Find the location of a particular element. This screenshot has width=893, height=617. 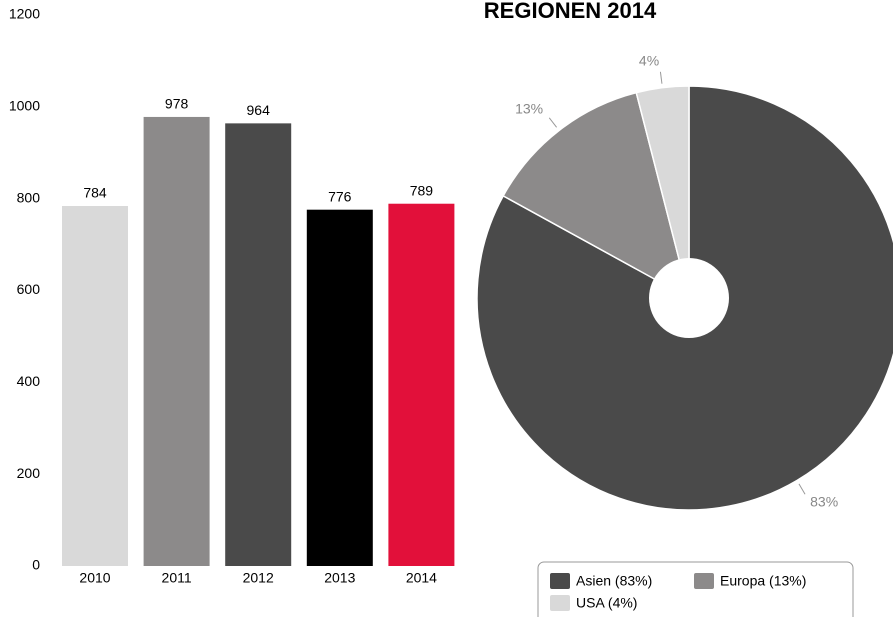

y-tick-label: 200 is located at coordinates (29, 473).